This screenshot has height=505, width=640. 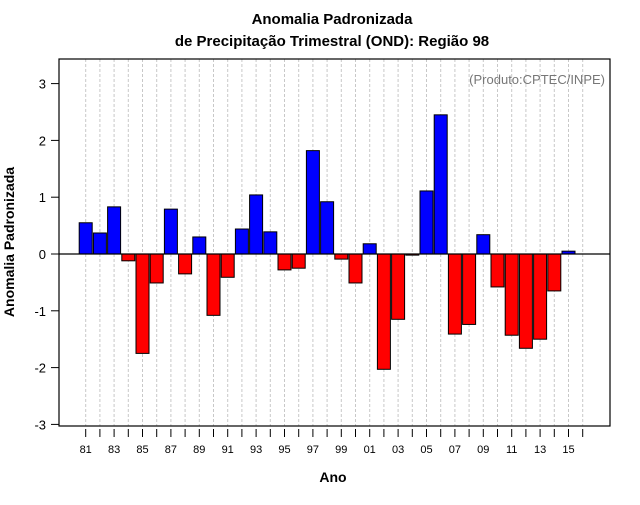 What do you see at coordinates (42, 84) in the screenshot?
I see `y-tick-label: 3` at bounding box center [42, 84].